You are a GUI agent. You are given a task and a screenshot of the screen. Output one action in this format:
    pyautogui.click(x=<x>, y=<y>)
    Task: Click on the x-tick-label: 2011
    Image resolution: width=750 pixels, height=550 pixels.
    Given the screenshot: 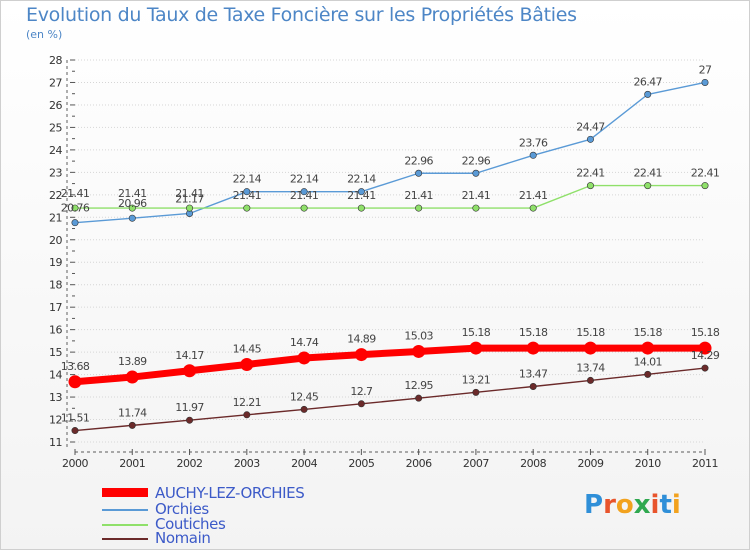 What is the action you would take?
    pyautogui.click(x=705, y=463)
    